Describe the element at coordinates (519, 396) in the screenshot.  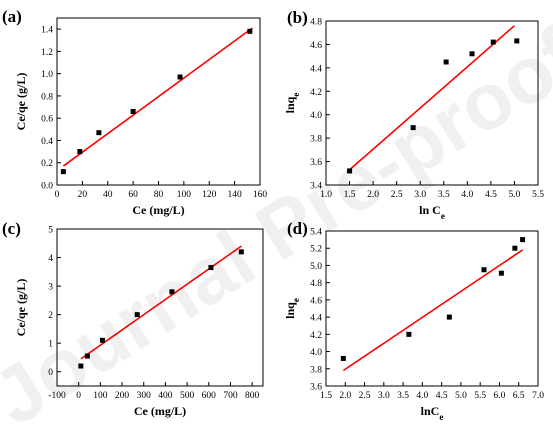
I see `x-tick-label: 6.5` at that location.